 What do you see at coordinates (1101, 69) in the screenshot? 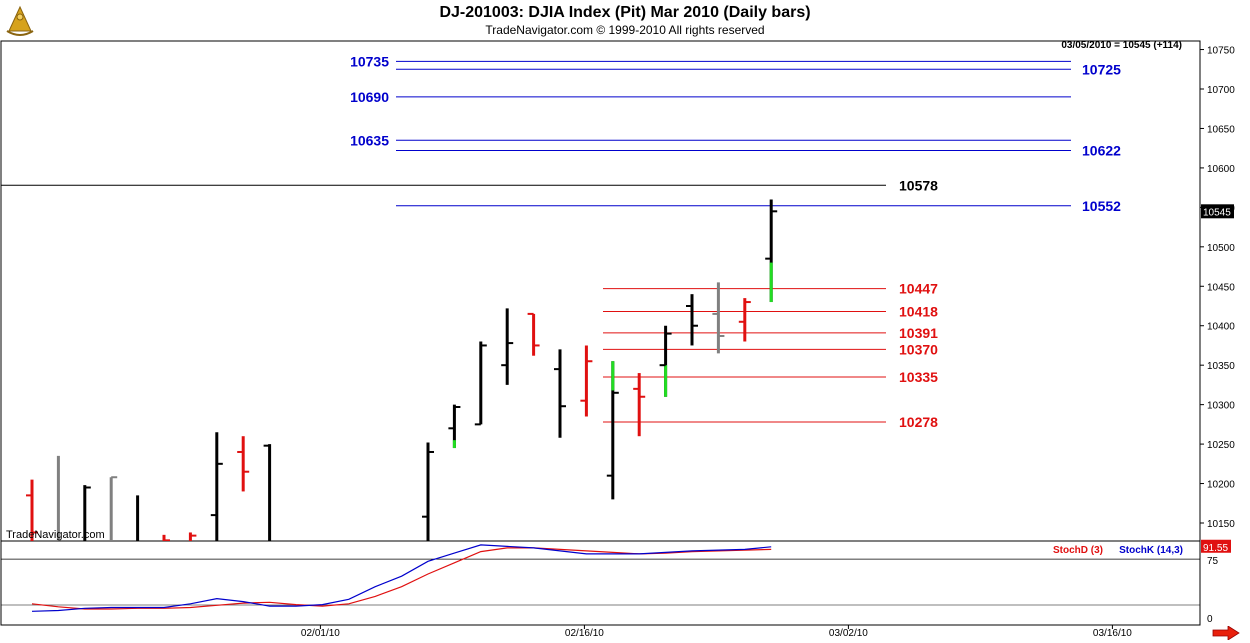
I see `level-label: 10725` at bounding box center [1101, 69].